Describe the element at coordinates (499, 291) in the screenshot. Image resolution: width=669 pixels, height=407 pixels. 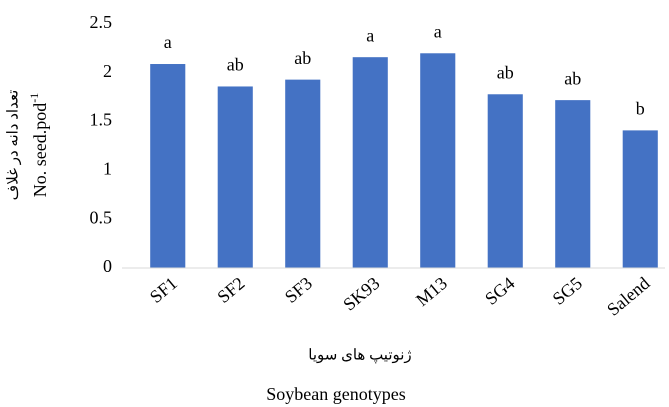
I see `x-tick-label: SG4` at that location.